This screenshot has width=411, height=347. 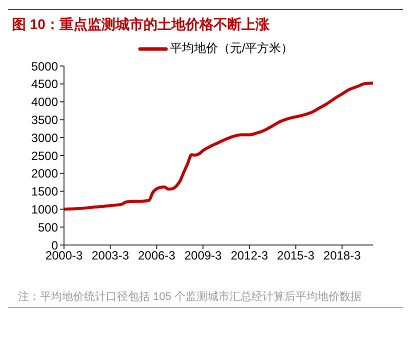 What do you see at coordinates (44, 119) in the screenshot?
I see `y-tick-label: 3500` at bounding box center [44, 119].